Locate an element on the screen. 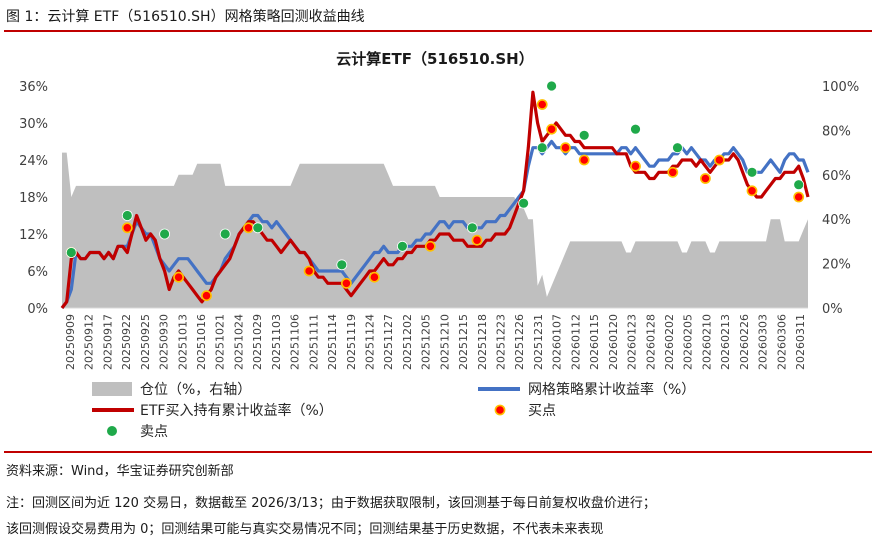 This screenshot has height=546, width=878. y-left-tick-label: 6% is located at coordinates (37, 272).